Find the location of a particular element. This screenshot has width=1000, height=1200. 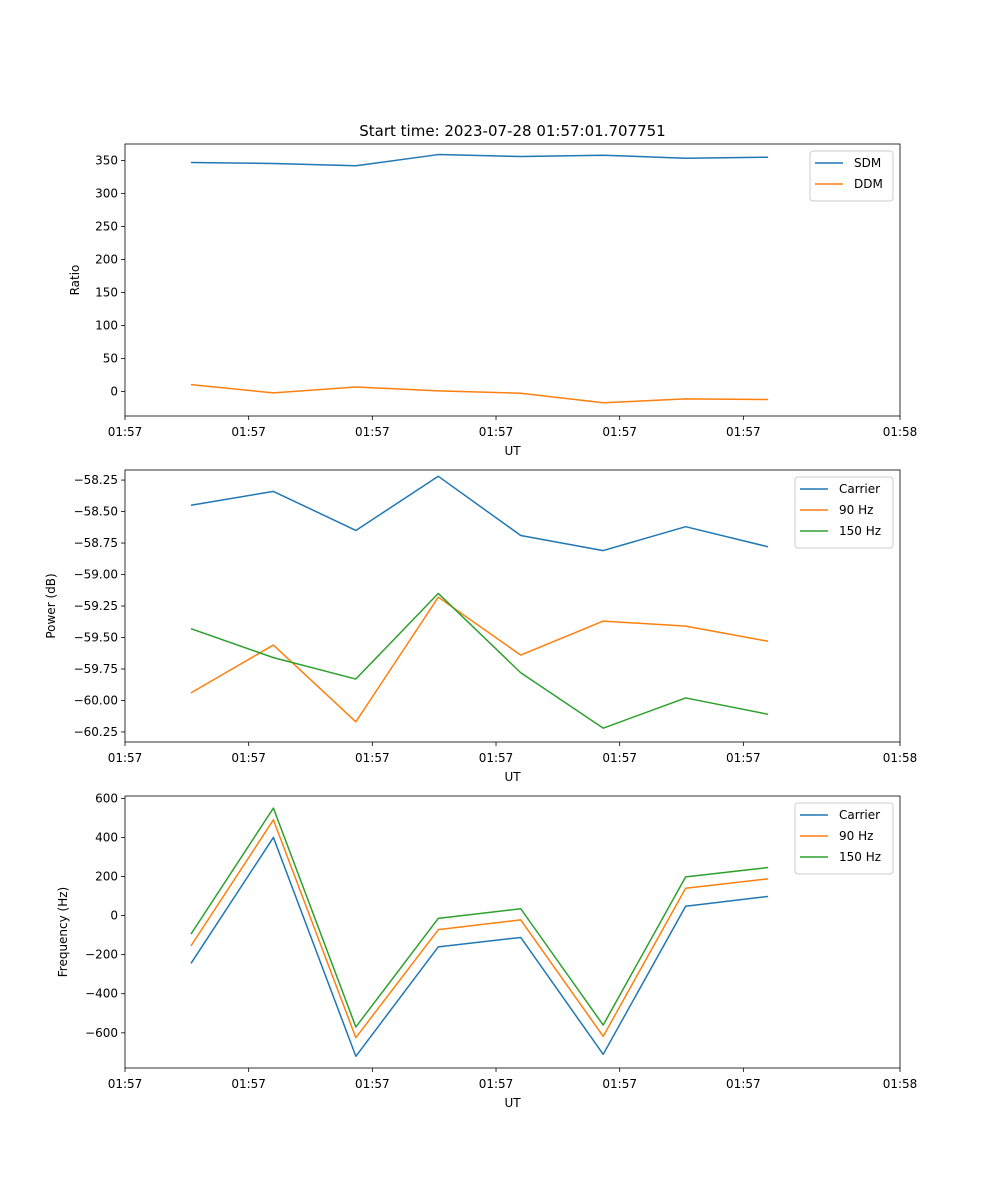

y-tick-label: −59.00 is located at coordinates (96, 575).